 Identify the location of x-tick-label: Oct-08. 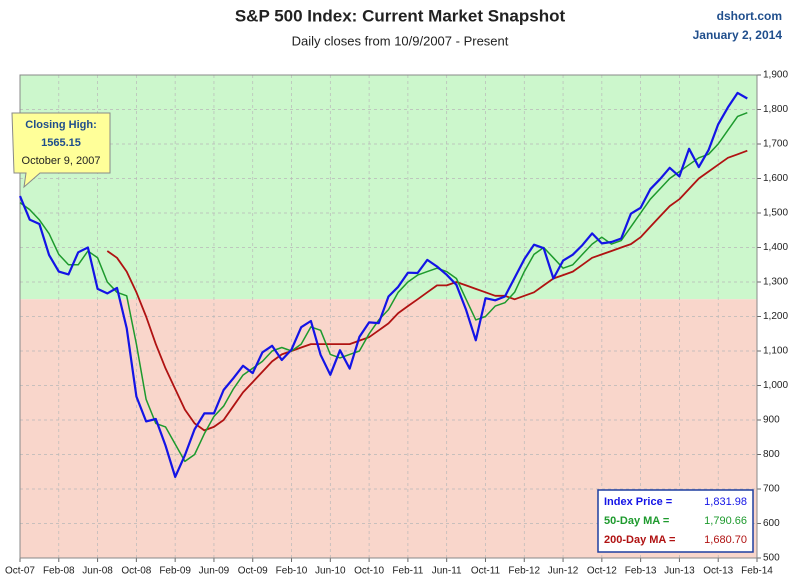
(136, 571).